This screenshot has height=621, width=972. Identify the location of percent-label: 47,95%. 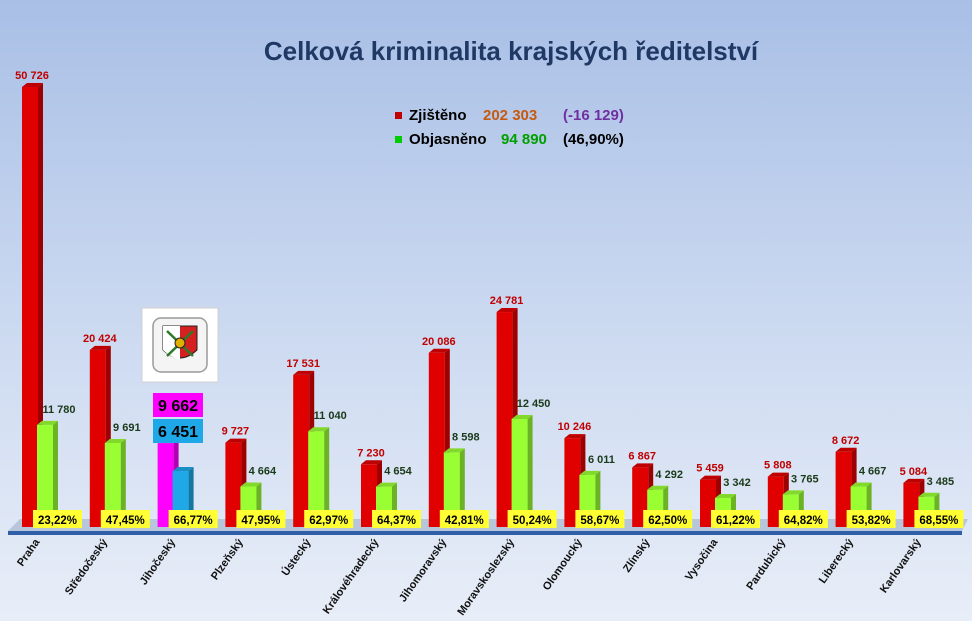
(260, 521).